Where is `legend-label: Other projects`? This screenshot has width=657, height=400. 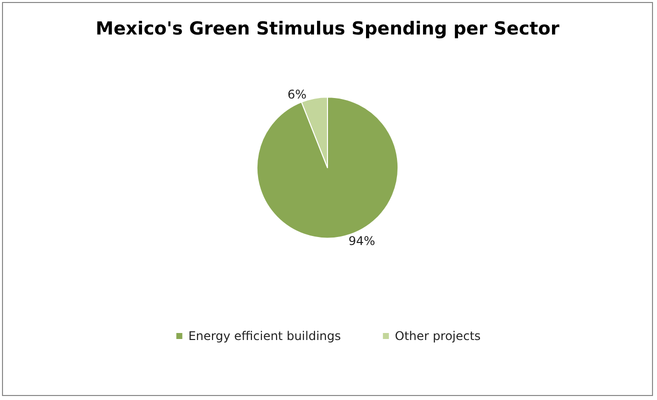 legend-label: Other projects is located at coordinates (437, 336).